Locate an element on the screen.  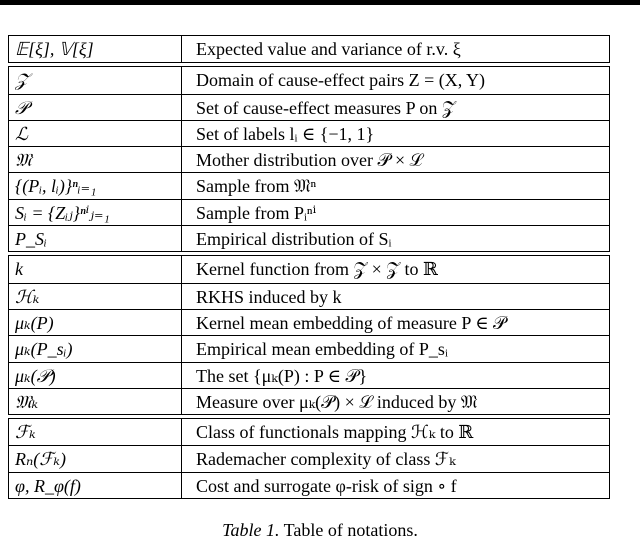
symbol-cell: k is located at coordinates (95, 269).